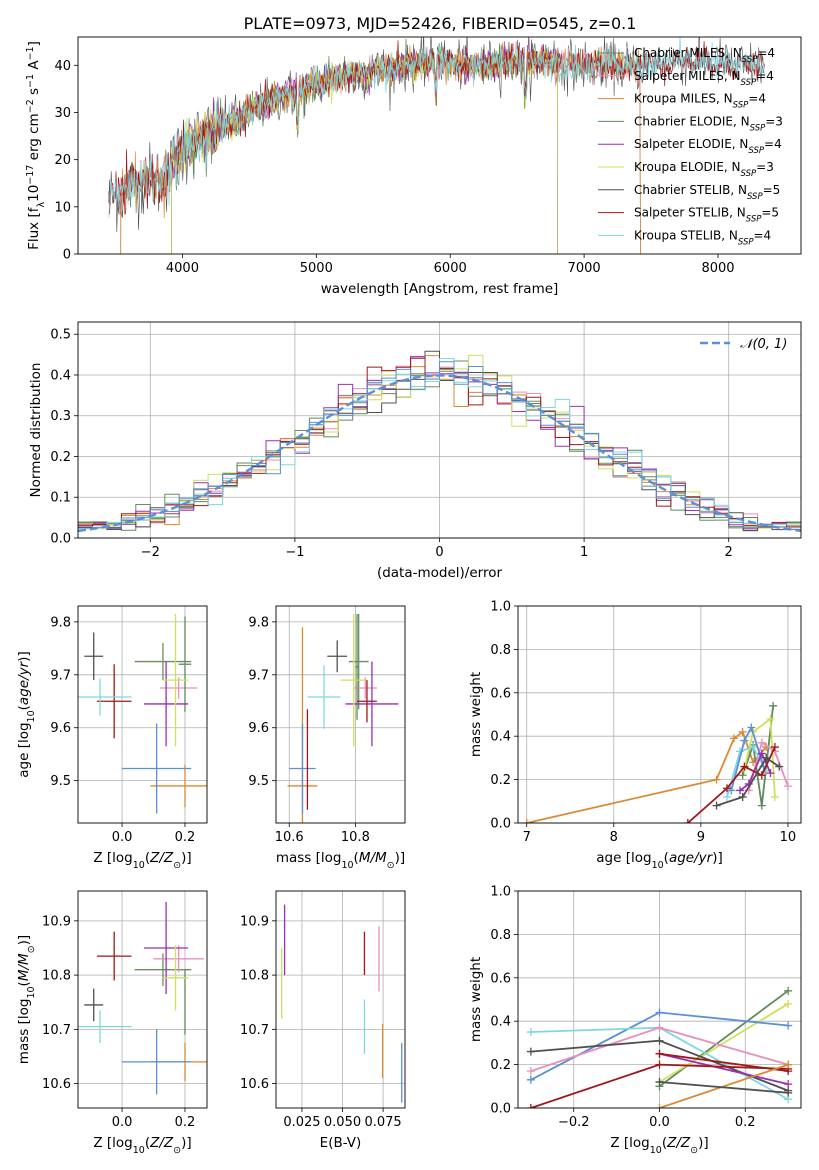 This screenshot has height=1170, width=819. Describe the element at coordinates (62, 113) in the screenshot. I see `y-tick-label: 30` at that location.